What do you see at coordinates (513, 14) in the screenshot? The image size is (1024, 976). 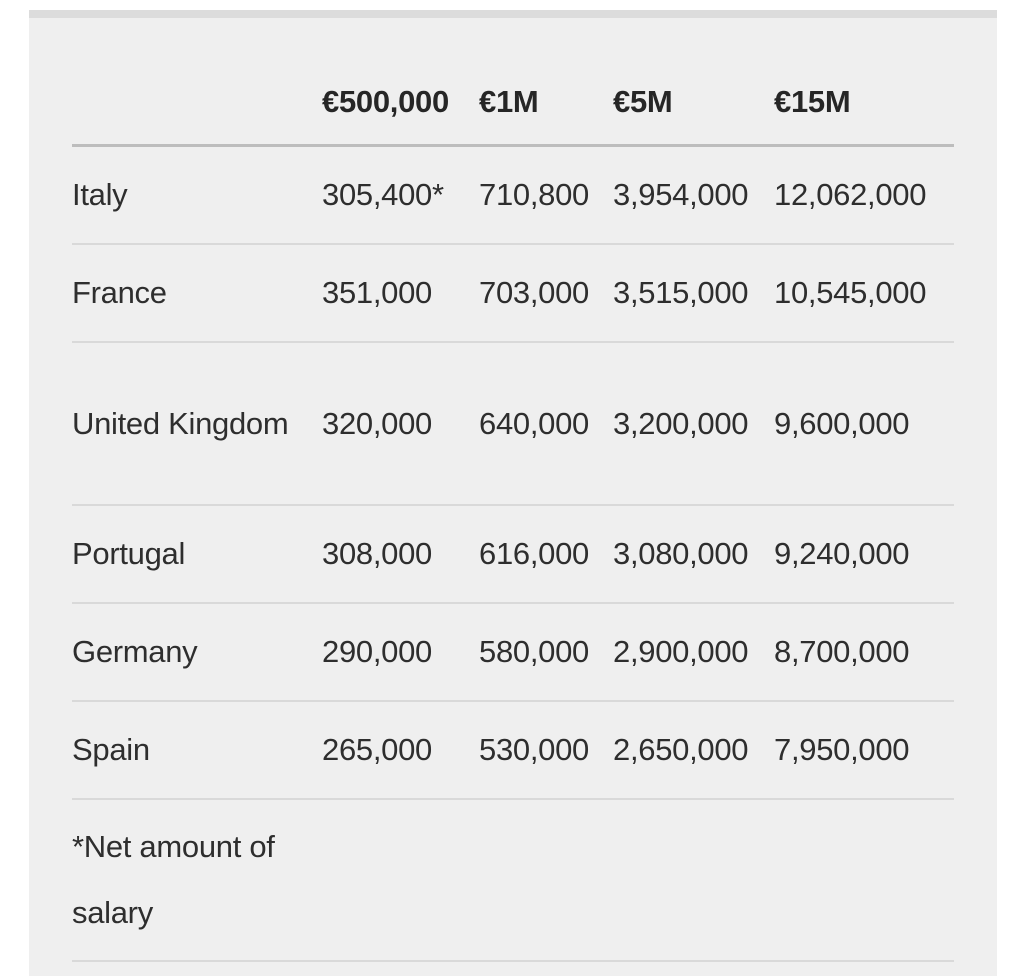 I see `card-top-border` at bounding box center [513, 14].